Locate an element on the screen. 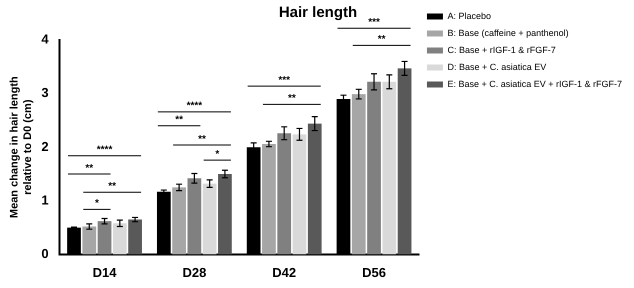 The image size is (634, 288). x-tick-label: D42 is located at coordinates (284, 272).